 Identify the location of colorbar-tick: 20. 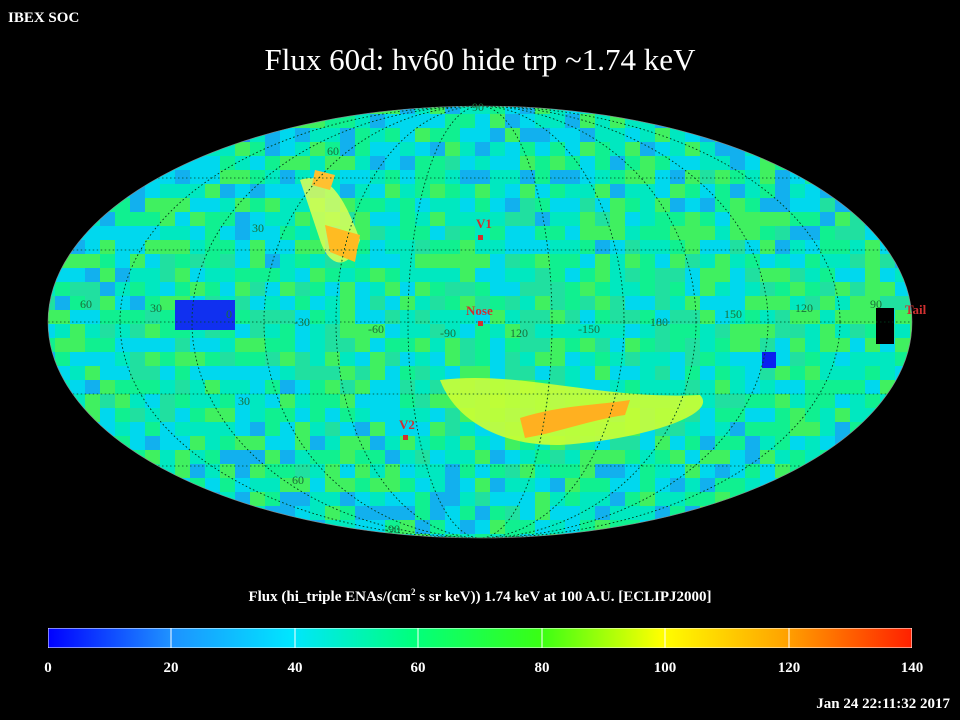
(171, 668).